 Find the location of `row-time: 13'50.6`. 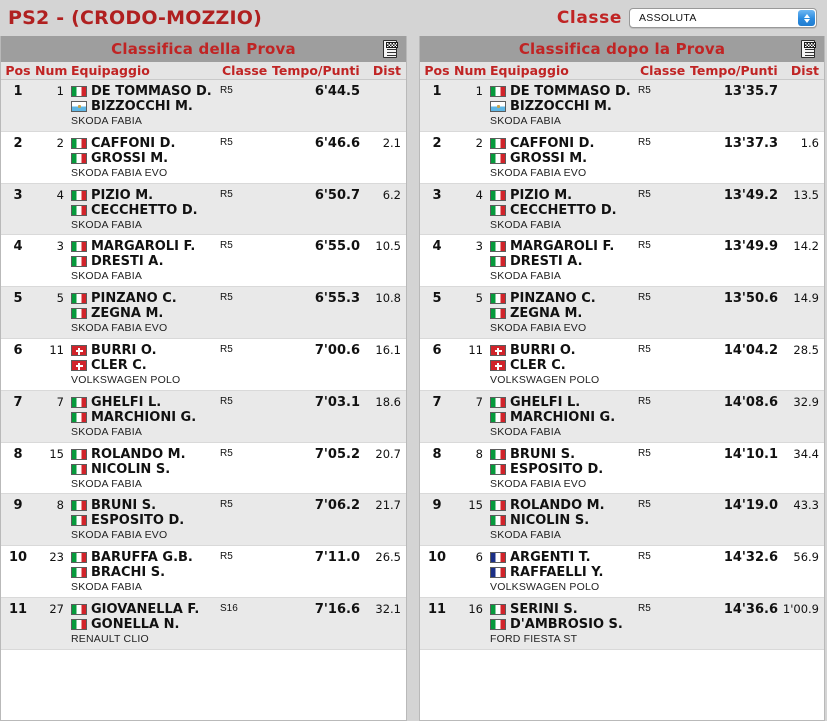

row-time: 13'50.6 is located at coordinates (750, 299).